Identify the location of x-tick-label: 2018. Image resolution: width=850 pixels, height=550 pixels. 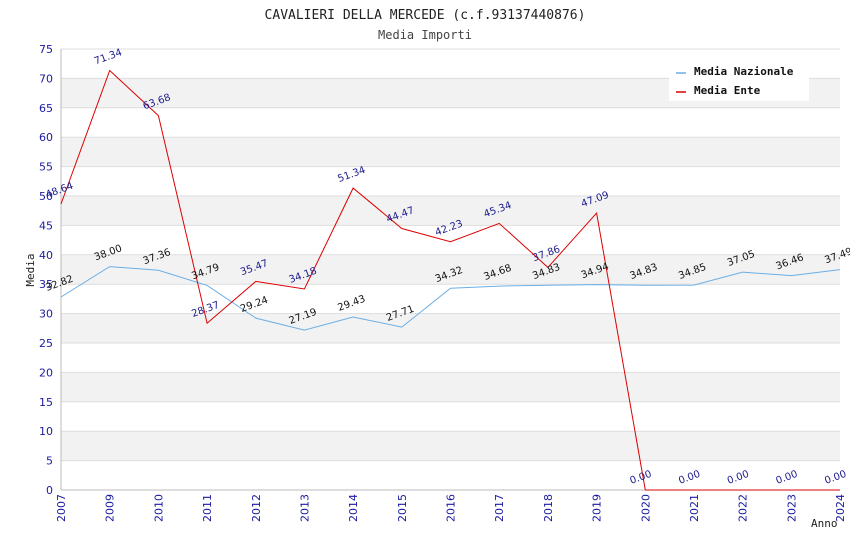
(548, 508).